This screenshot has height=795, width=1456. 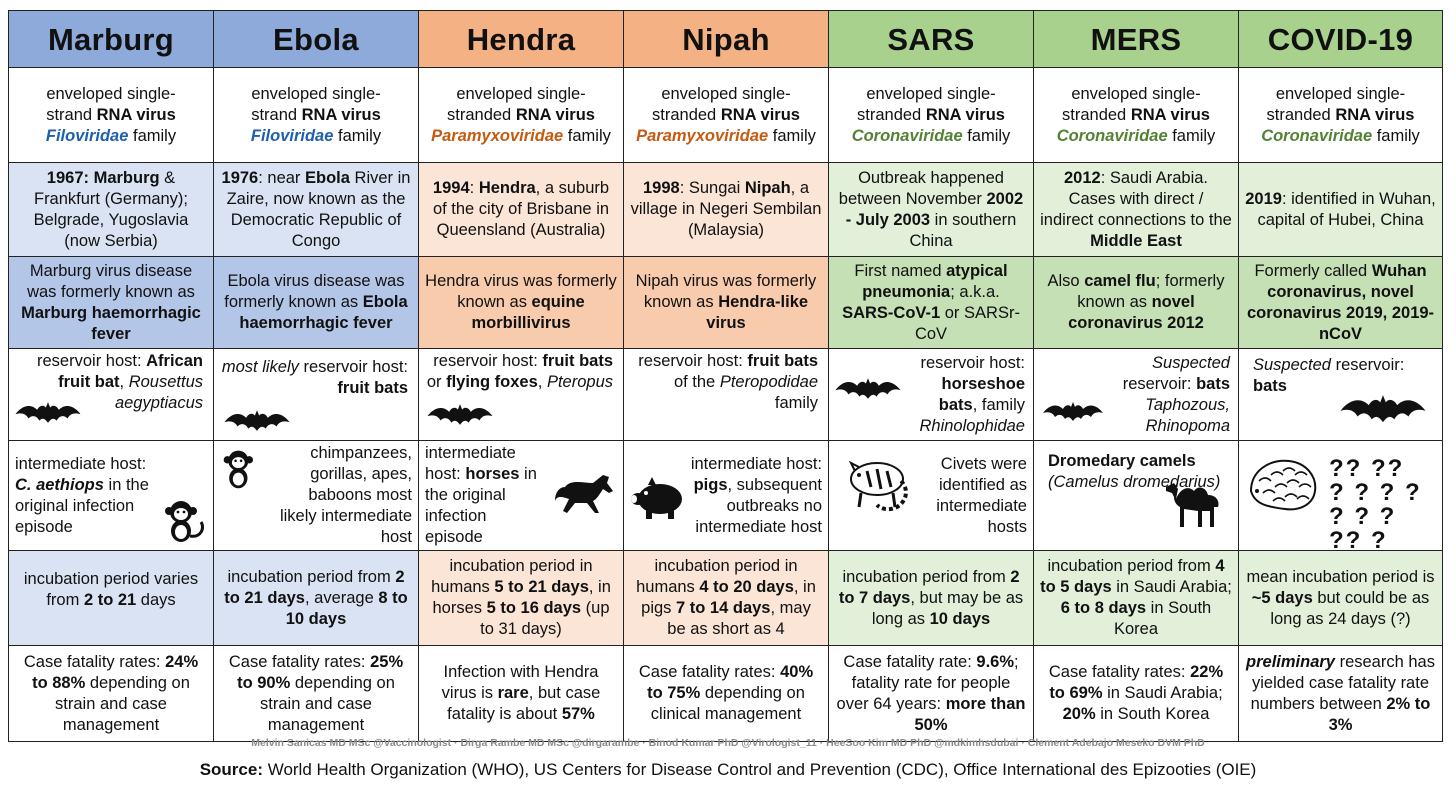 What do you see at coordinates (931, 39) in the screenshot?
I see `header-sars: SARS` at bounding box center [931, 39].